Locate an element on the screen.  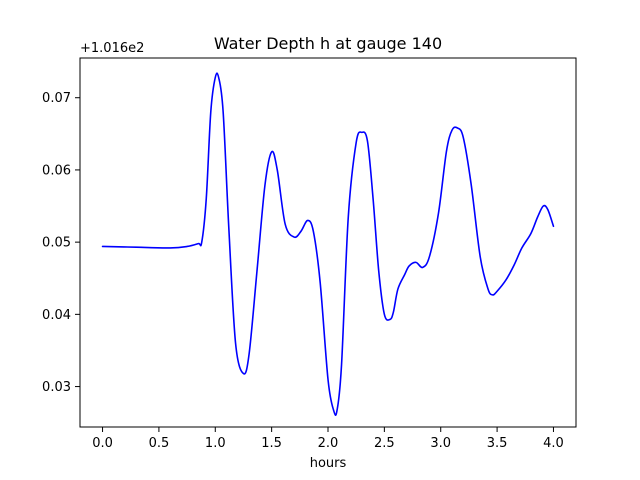
y-axis: 0.03 0.04 0.05 0.06 0.07 is located at coordinates (61, 243).